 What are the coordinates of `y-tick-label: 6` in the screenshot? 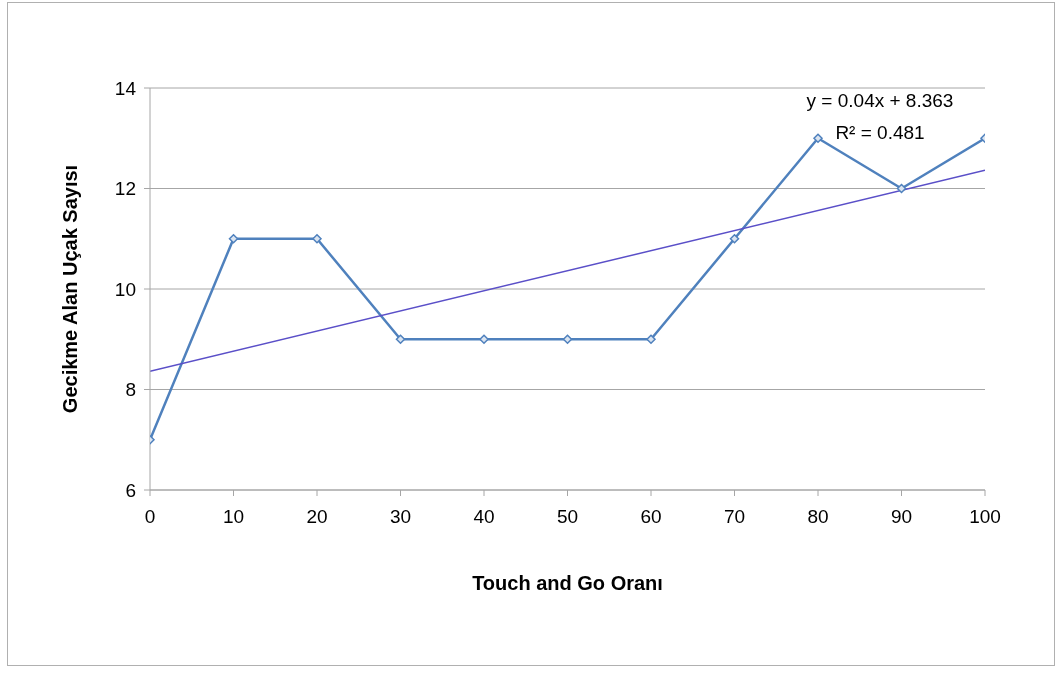 It's located at (130, 490).